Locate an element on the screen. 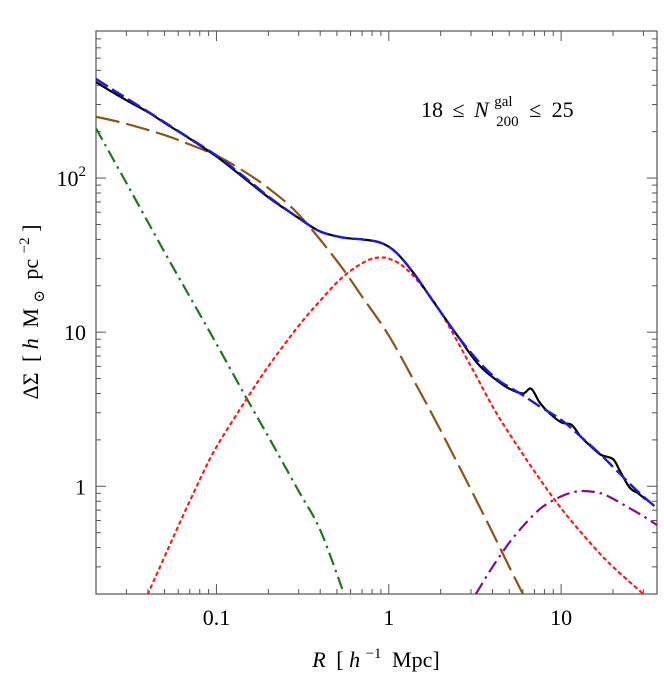 Image resolution: width=664 pixels, height=680 pixels. annotation-prefix: 18 is located at coordinates (432, 109).